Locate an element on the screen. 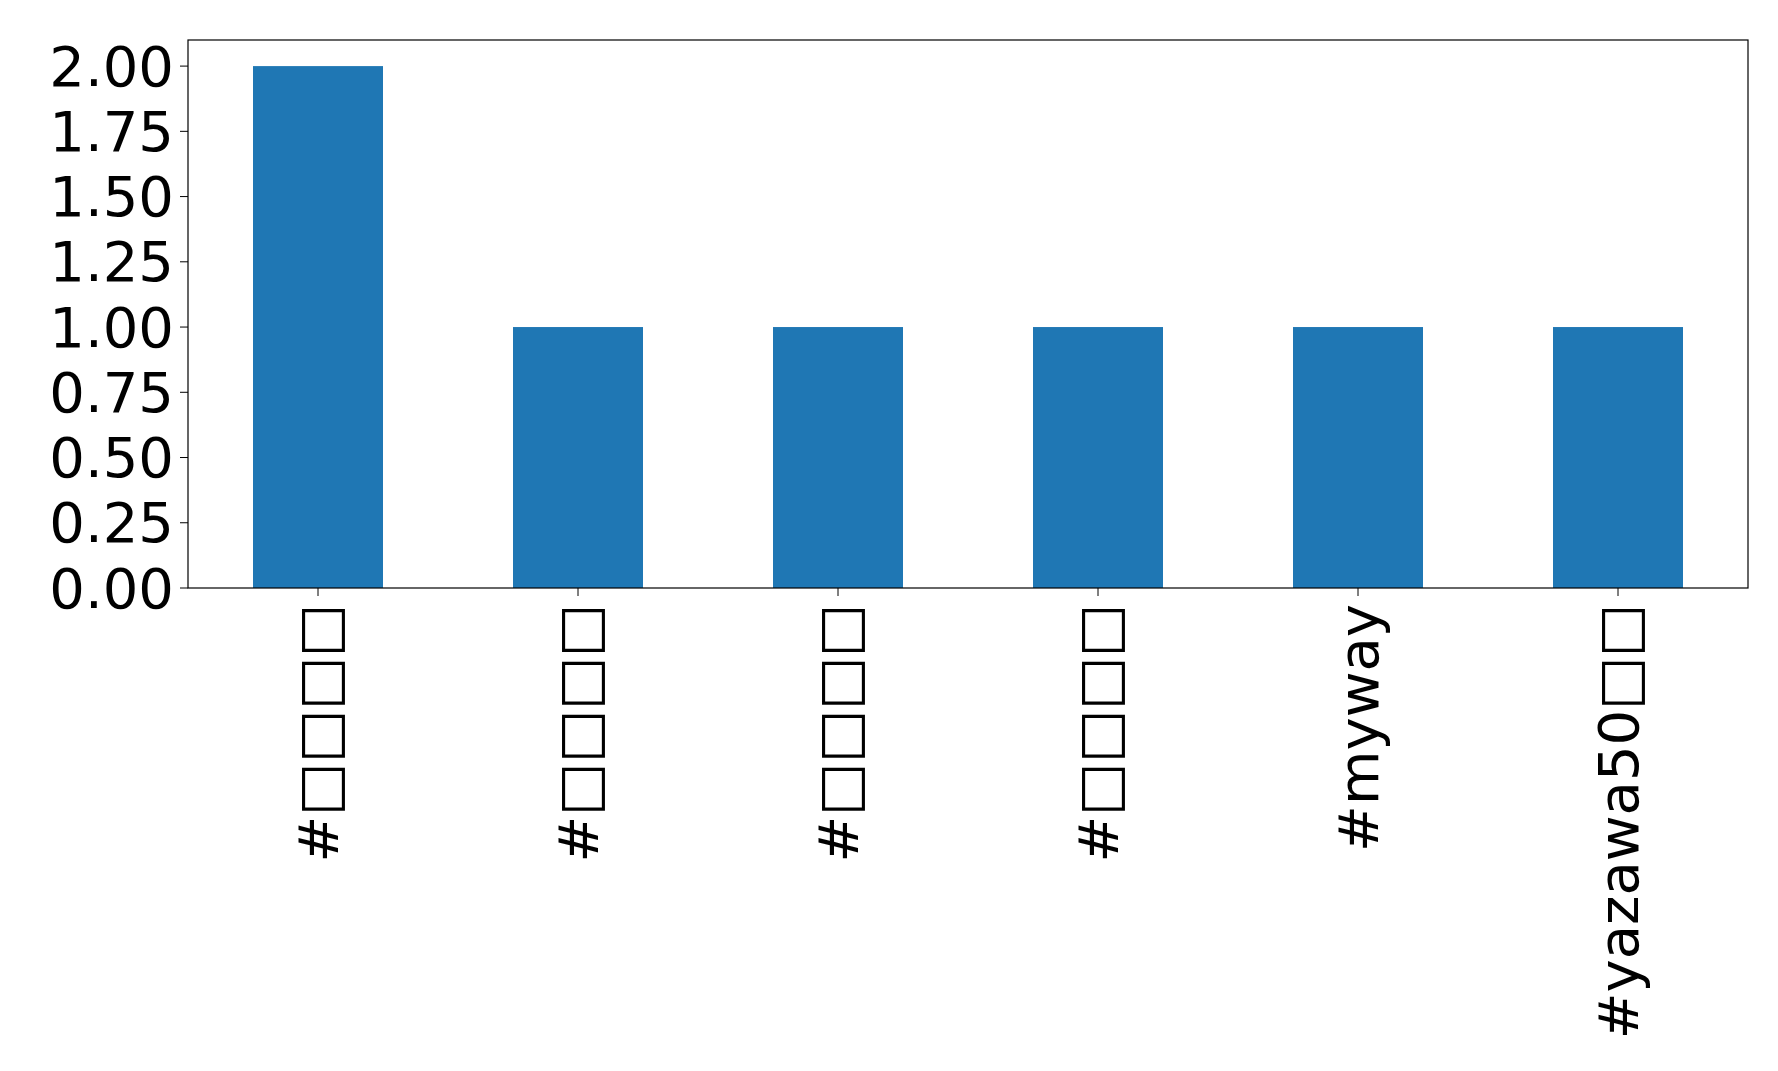 This screenshot has height=1071, width=1778. x-tick-label: #yazawa50□□ is located at coordinates (1618, 822).